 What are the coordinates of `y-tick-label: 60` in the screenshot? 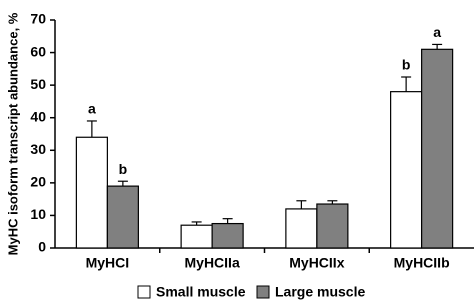 It's located at (38, 51).